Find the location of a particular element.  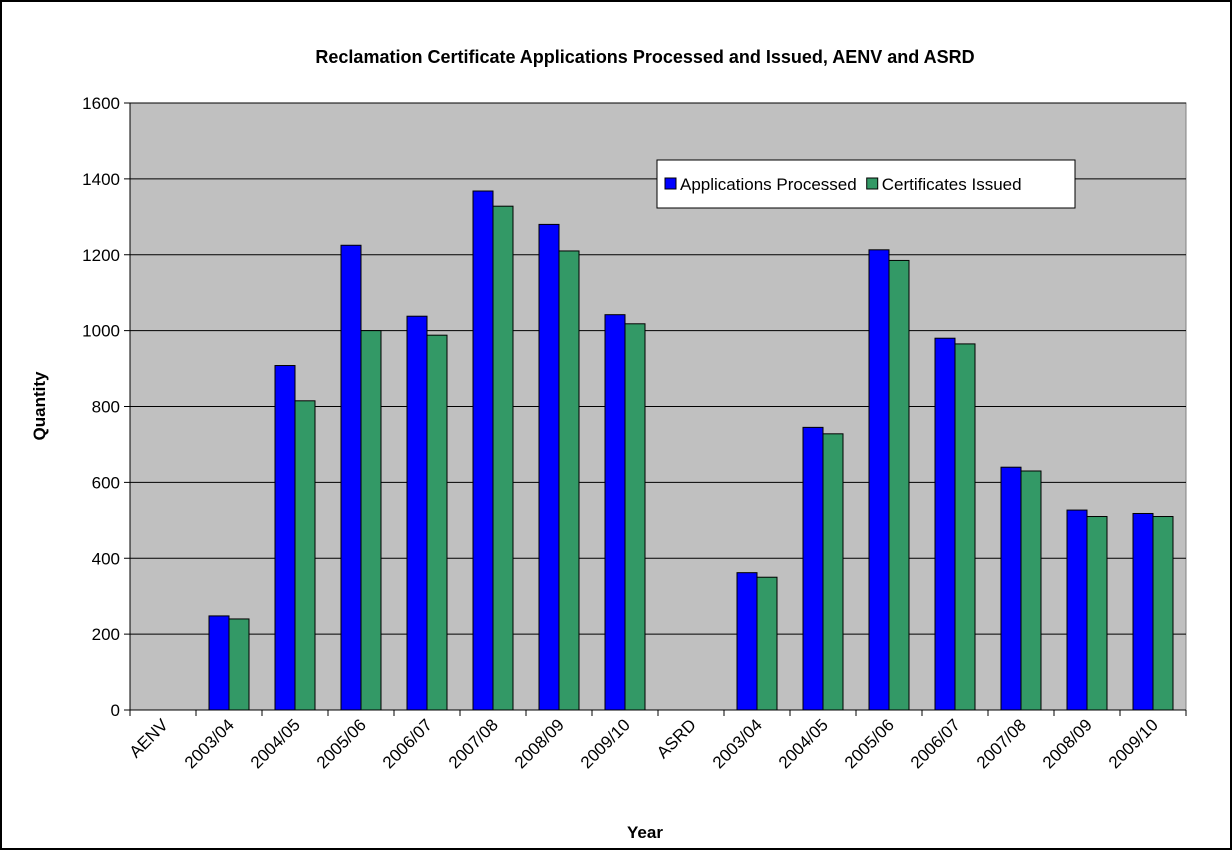

legend-label: Applications Processed is located at coordinates (768, 184).